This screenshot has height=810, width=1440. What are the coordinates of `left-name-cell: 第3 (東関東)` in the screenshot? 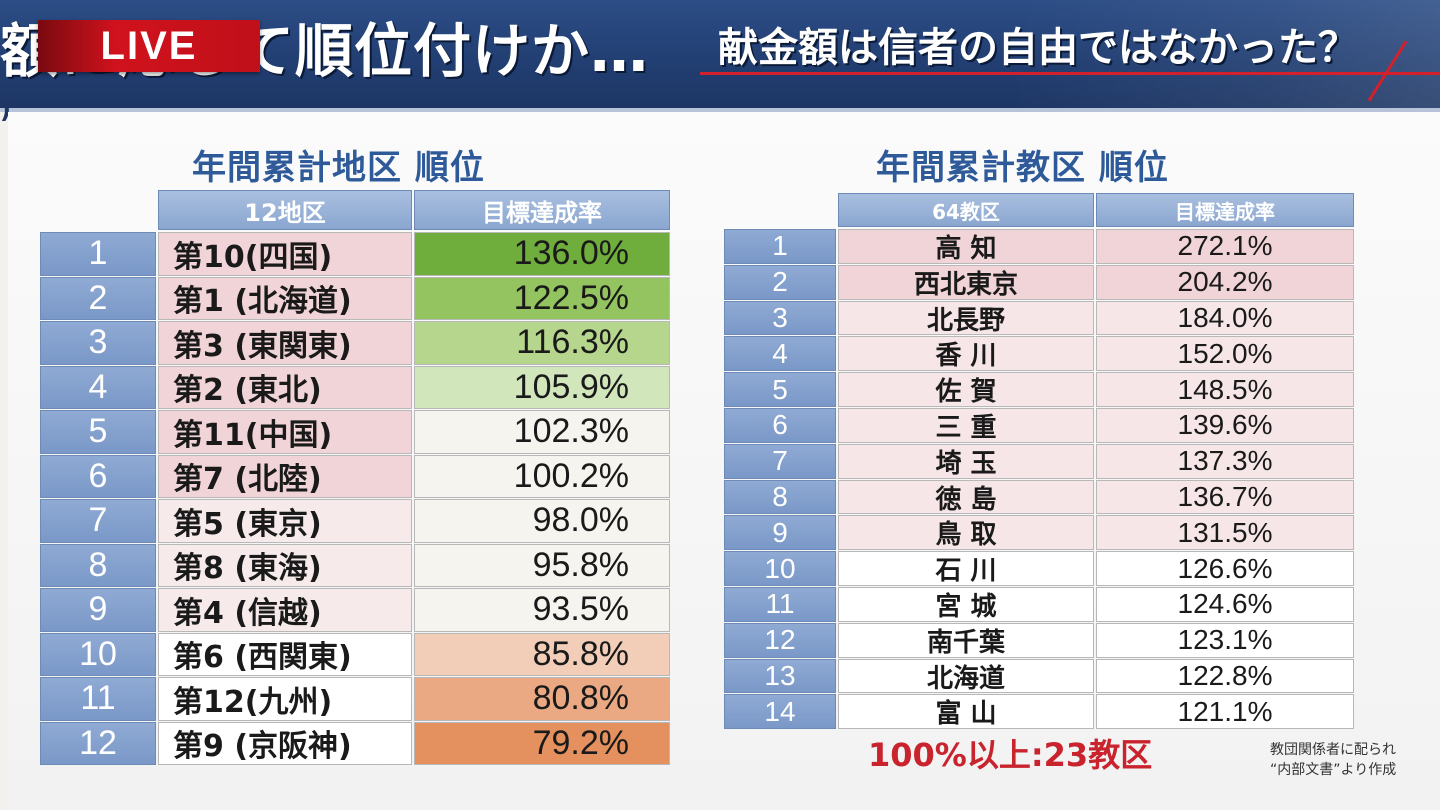 It's located at (285, 343).